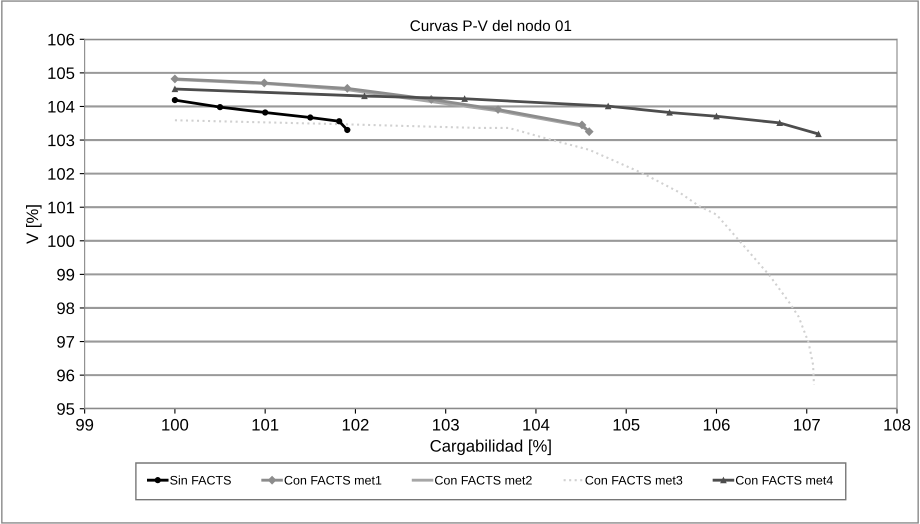  I want to click on legend-label: Con FACTS met1, so click(333, 480).